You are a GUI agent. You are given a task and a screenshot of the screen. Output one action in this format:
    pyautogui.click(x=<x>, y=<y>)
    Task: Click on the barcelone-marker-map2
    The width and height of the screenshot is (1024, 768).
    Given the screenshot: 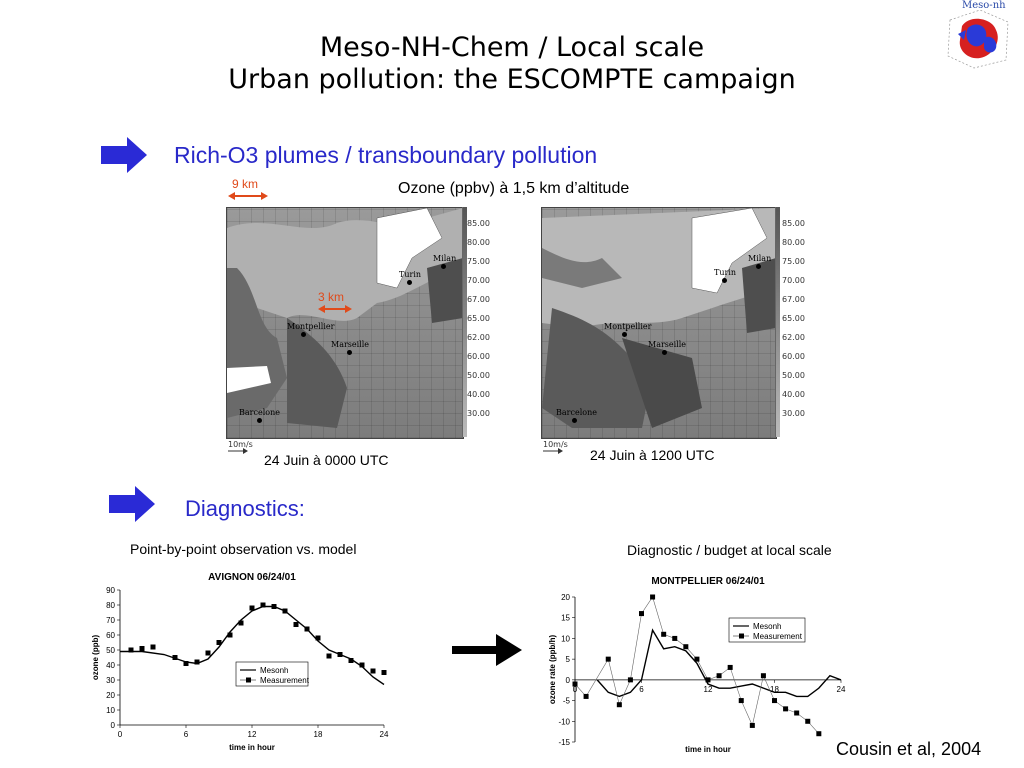 What is the action you would take?
    pyautogui.click(x=574, y=420)
    